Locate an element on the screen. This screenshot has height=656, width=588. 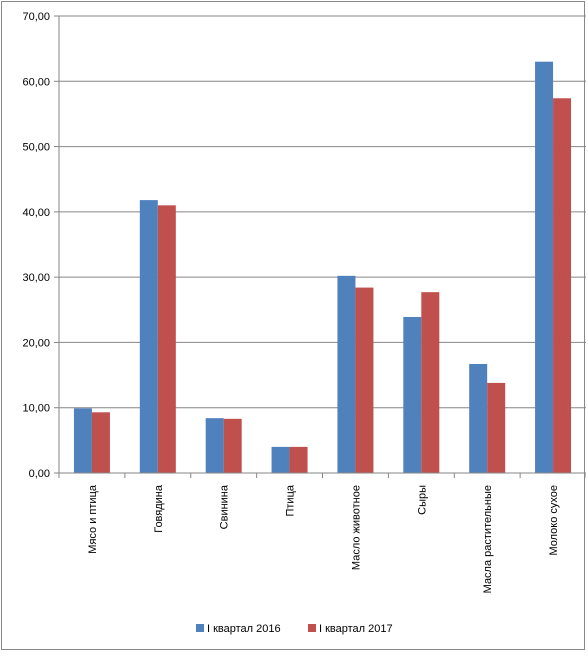
category-label: Свинина is located at coordinates (225, 506).